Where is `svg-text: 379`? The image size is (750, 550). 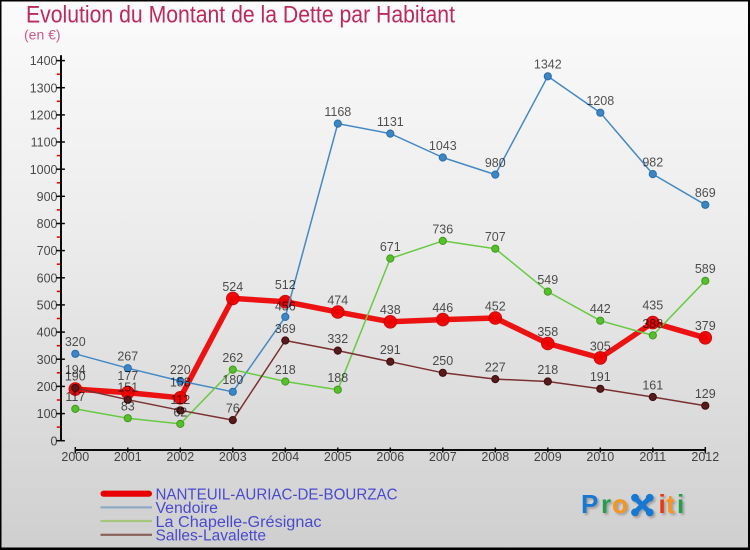
svg-text: 379 is located at coordinates (705, 326).